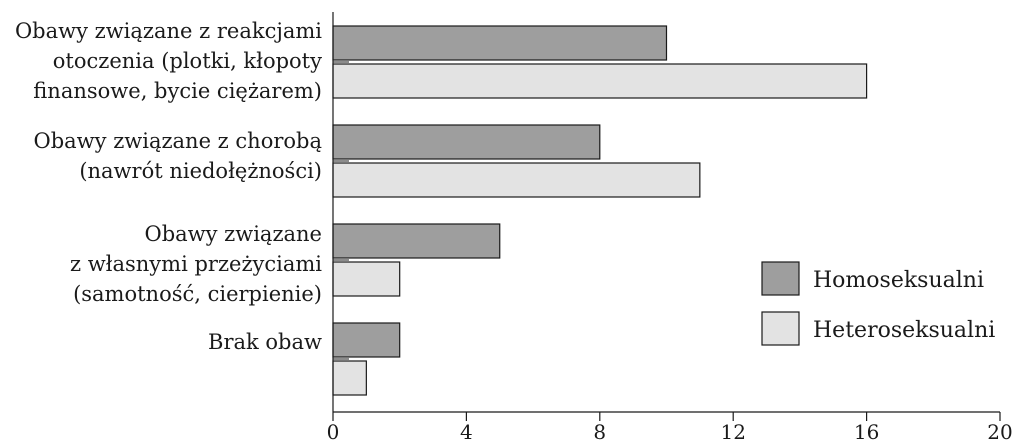 This screenshot has width=1016, height=442. What do you see at coordinates (898, 280) in the screenshot?
I see `legend-label-0: Homoseksualni` at bounding box center [898, 280].